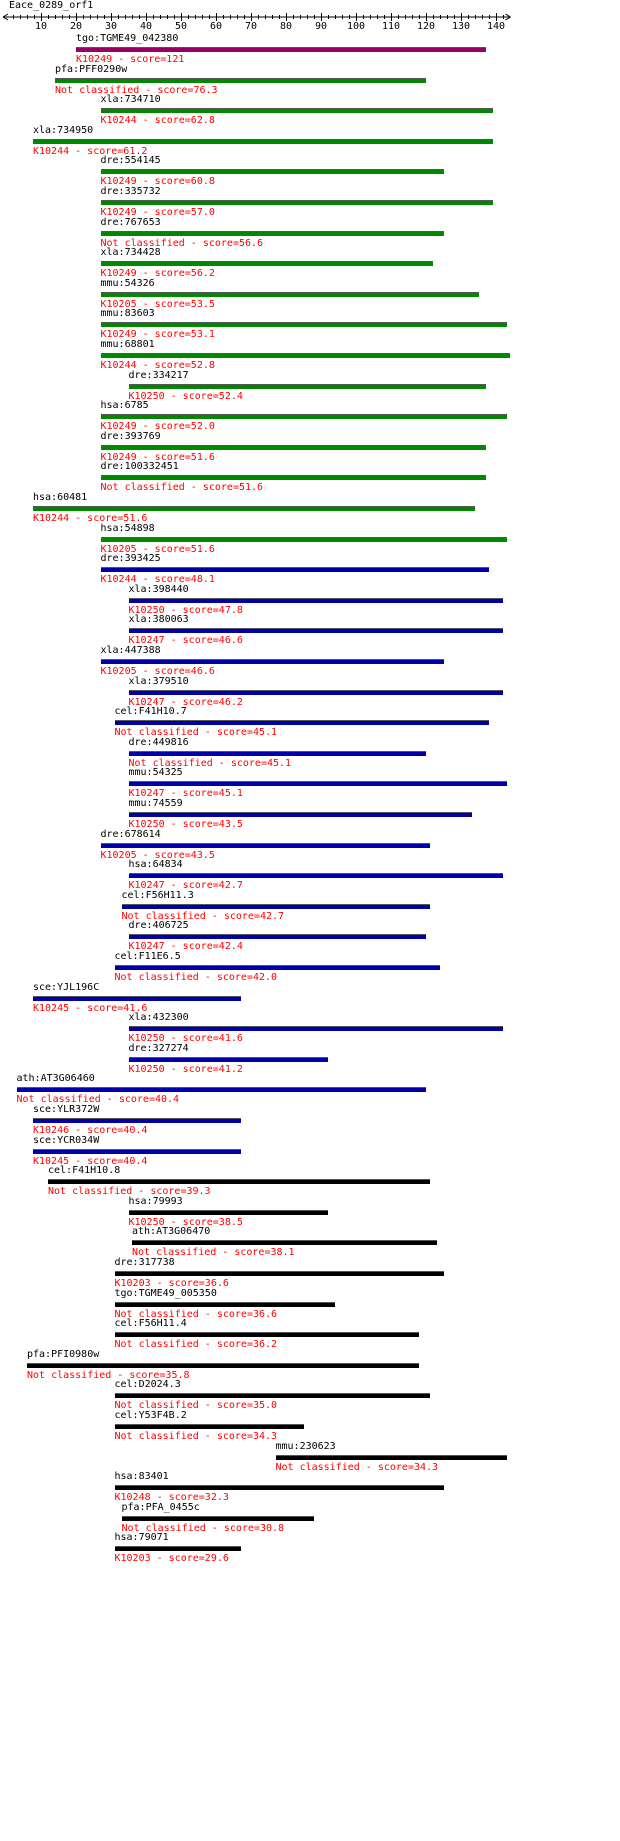  What do you see at coordinates (310, 877) in the screenshot?
I see `hit-row: hsa:64834 K10247 - score=42.7` at bounding box center [310, 877].